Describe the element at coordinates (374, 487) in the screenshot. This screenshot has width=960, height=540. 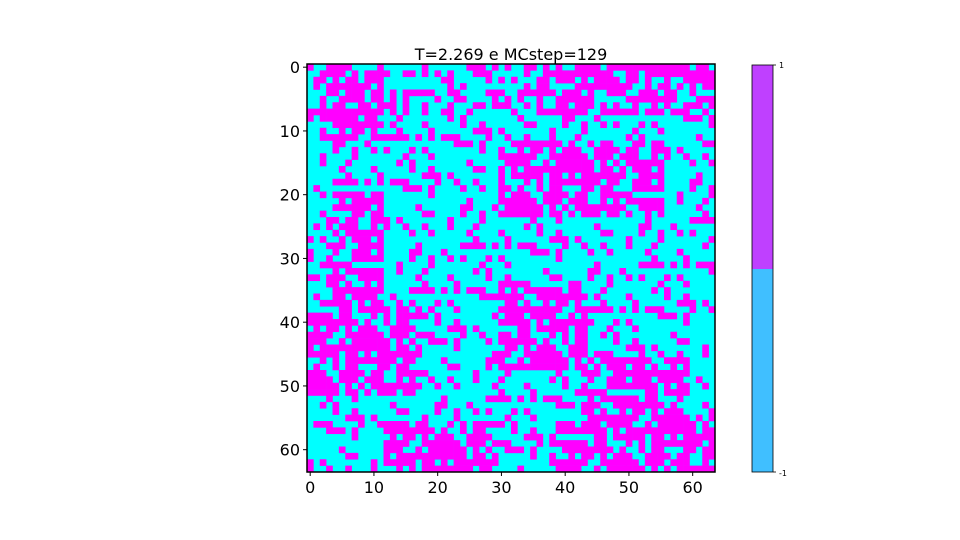
I see `x-tick-label: 10` at that location.